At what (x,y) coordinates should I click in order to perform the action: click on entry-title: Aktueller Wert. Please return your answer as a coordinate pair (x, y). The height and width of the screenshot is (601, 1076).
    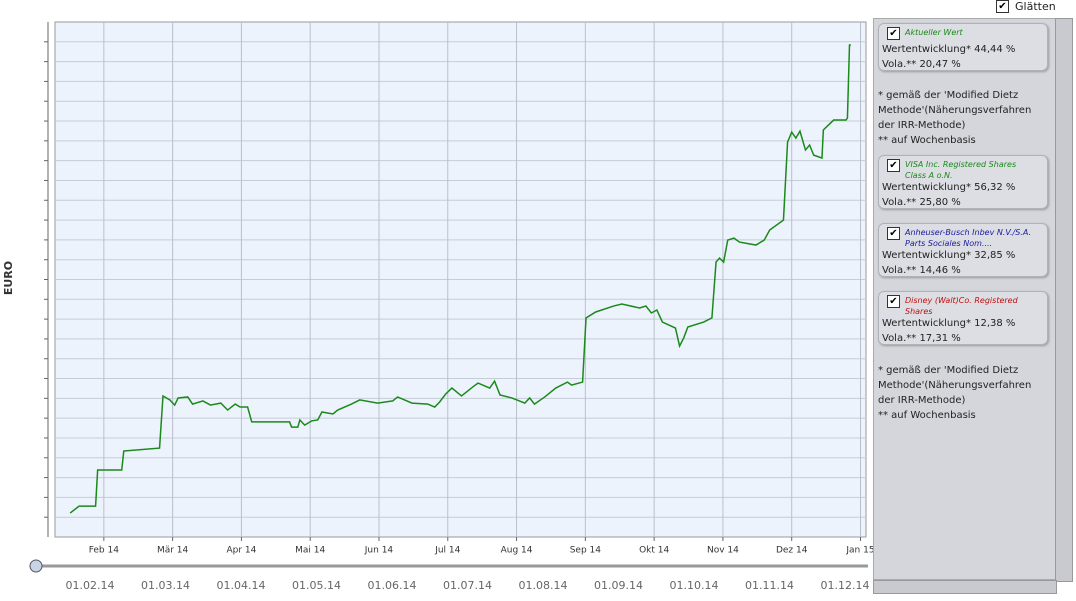
    Looking at the image, I should click on (934, 32).